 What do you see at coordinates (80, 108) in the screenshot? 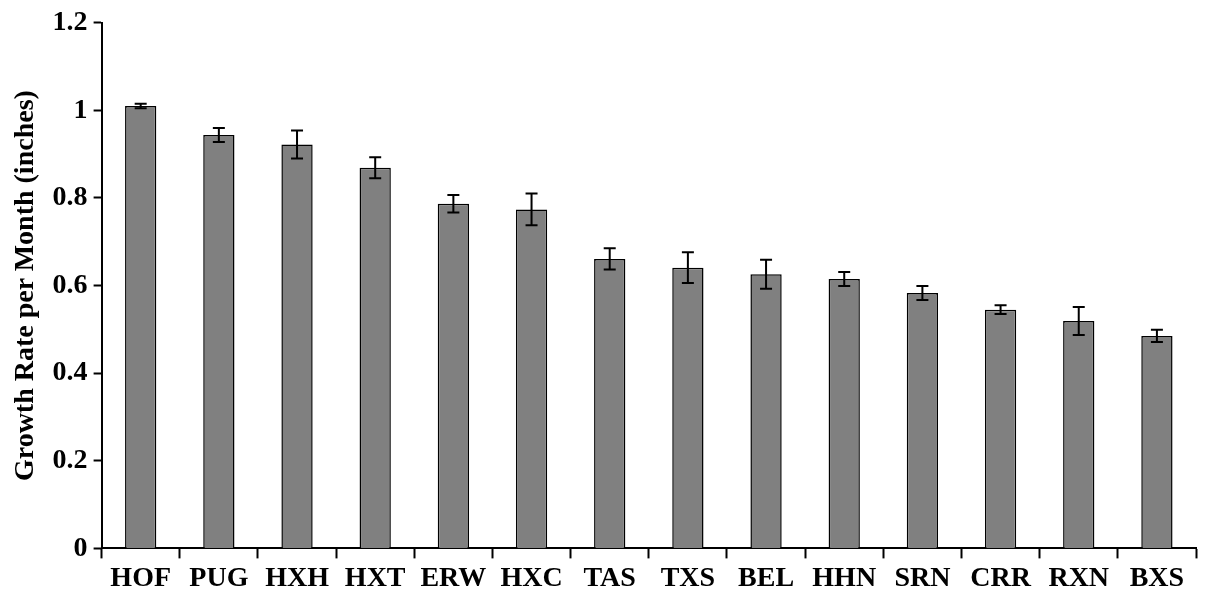
I see `y-tick-label: 1` at bounding box center [80, 108].